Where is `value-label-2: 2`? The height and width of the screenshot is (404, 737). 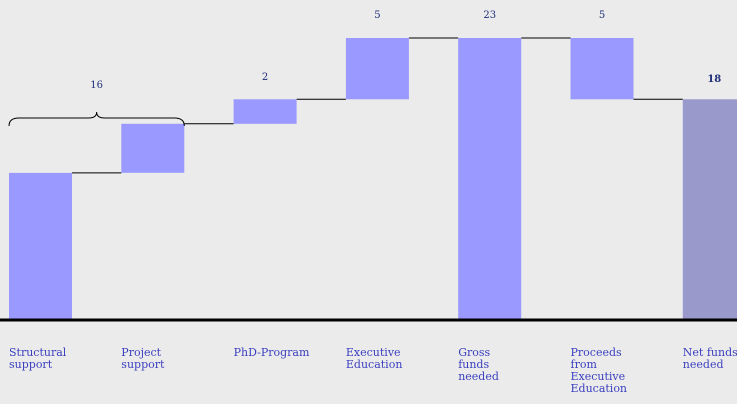 value-label-2: 2 is located at coordinates (265, 77).